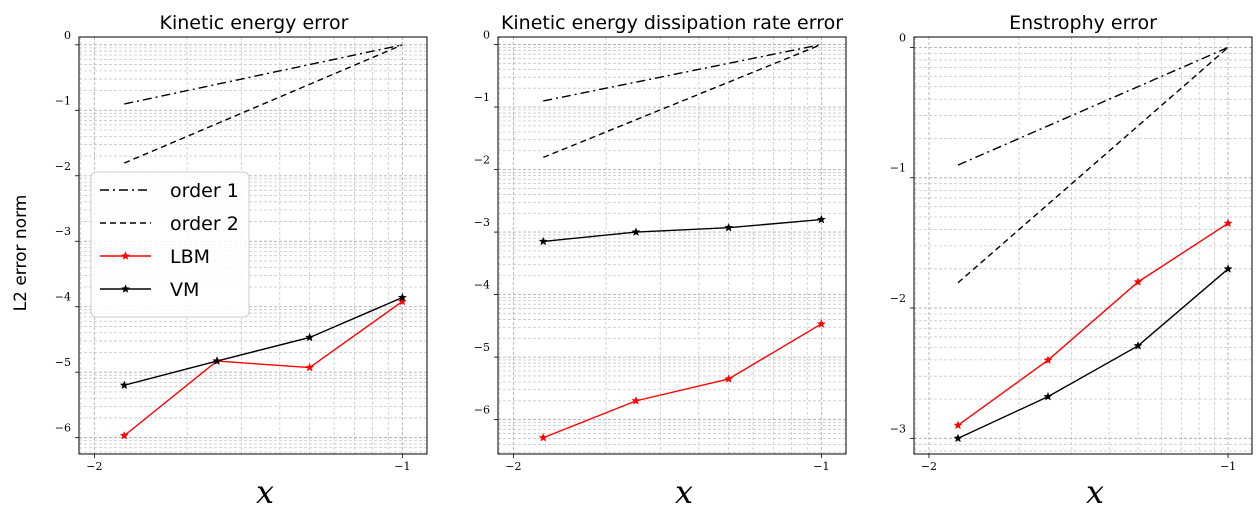 This screenshot has width=1258, height=511. I want to click on legend-box, so click(170, 244).